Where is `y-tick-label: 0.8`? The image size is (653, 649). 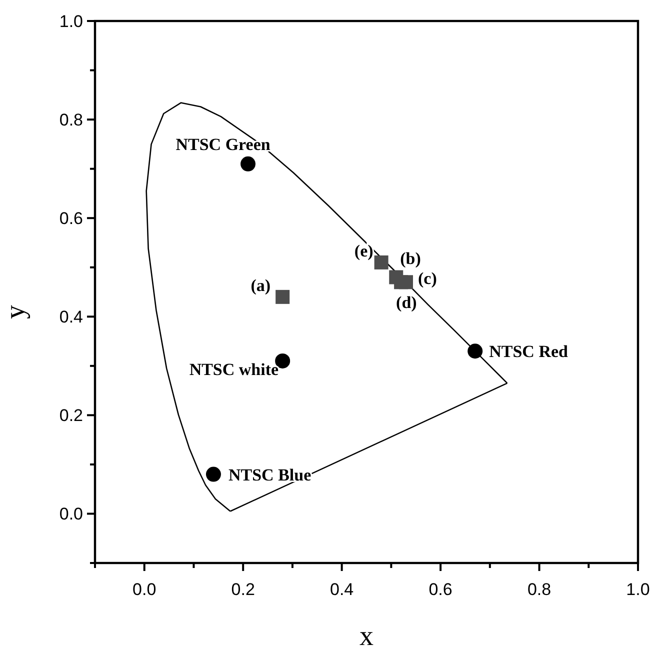 y-tick-label: 0.8 is located at coordinates (71, 120).